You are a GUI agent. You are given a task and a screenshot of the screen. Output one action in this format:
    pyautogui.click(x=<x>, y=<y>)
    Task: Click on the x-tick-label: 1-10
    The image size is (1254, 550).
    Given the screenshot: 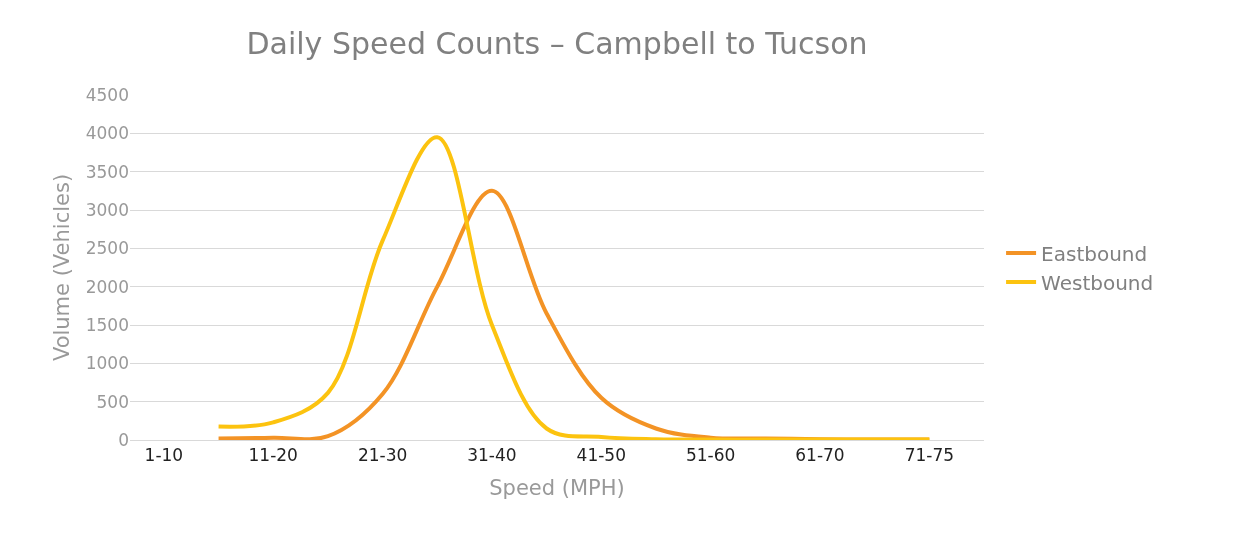 What is the action you would take?
    pyautogui.click(x=164, y=455)
    